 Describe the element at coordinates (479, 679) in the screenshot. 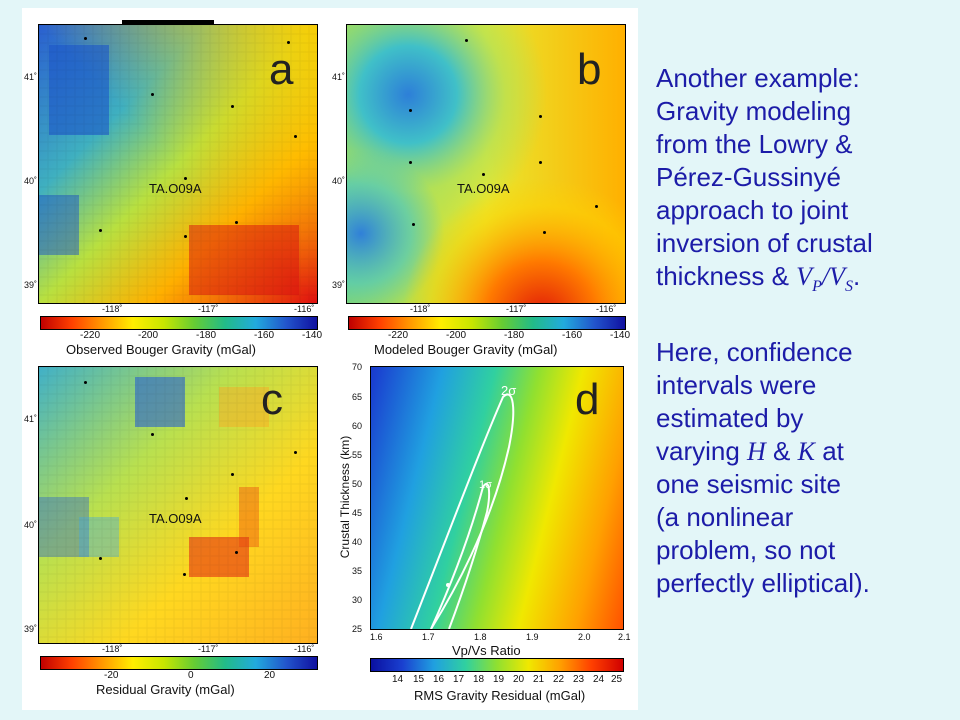

I see `colorbar-tick: 18` at that location.